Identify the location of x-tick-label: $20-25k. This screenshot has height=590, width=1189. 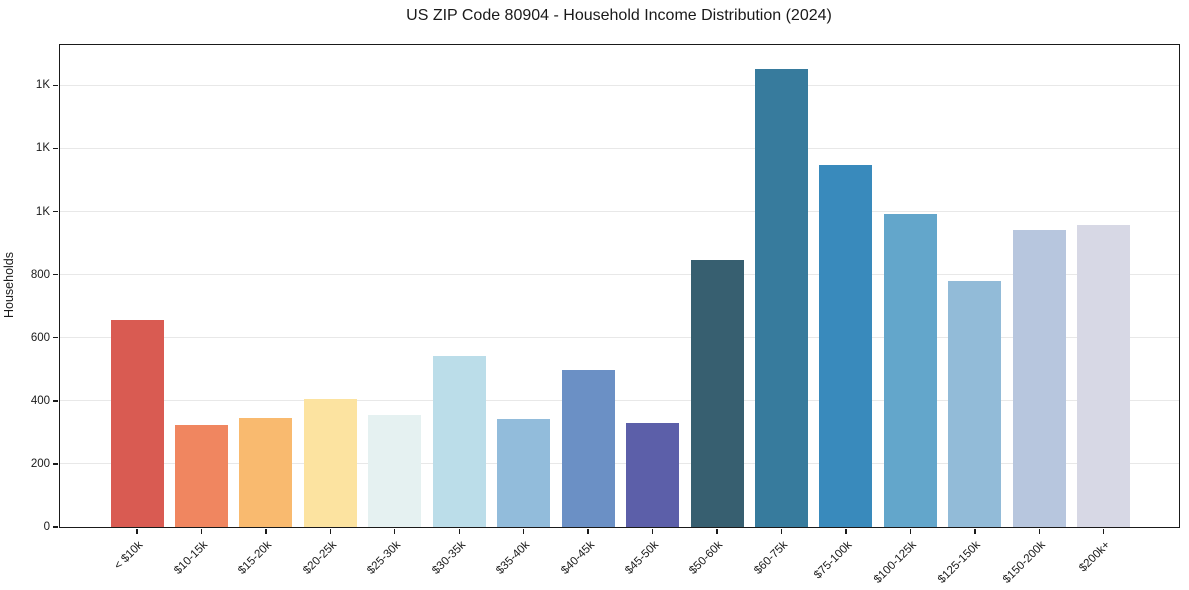
(319, 558).